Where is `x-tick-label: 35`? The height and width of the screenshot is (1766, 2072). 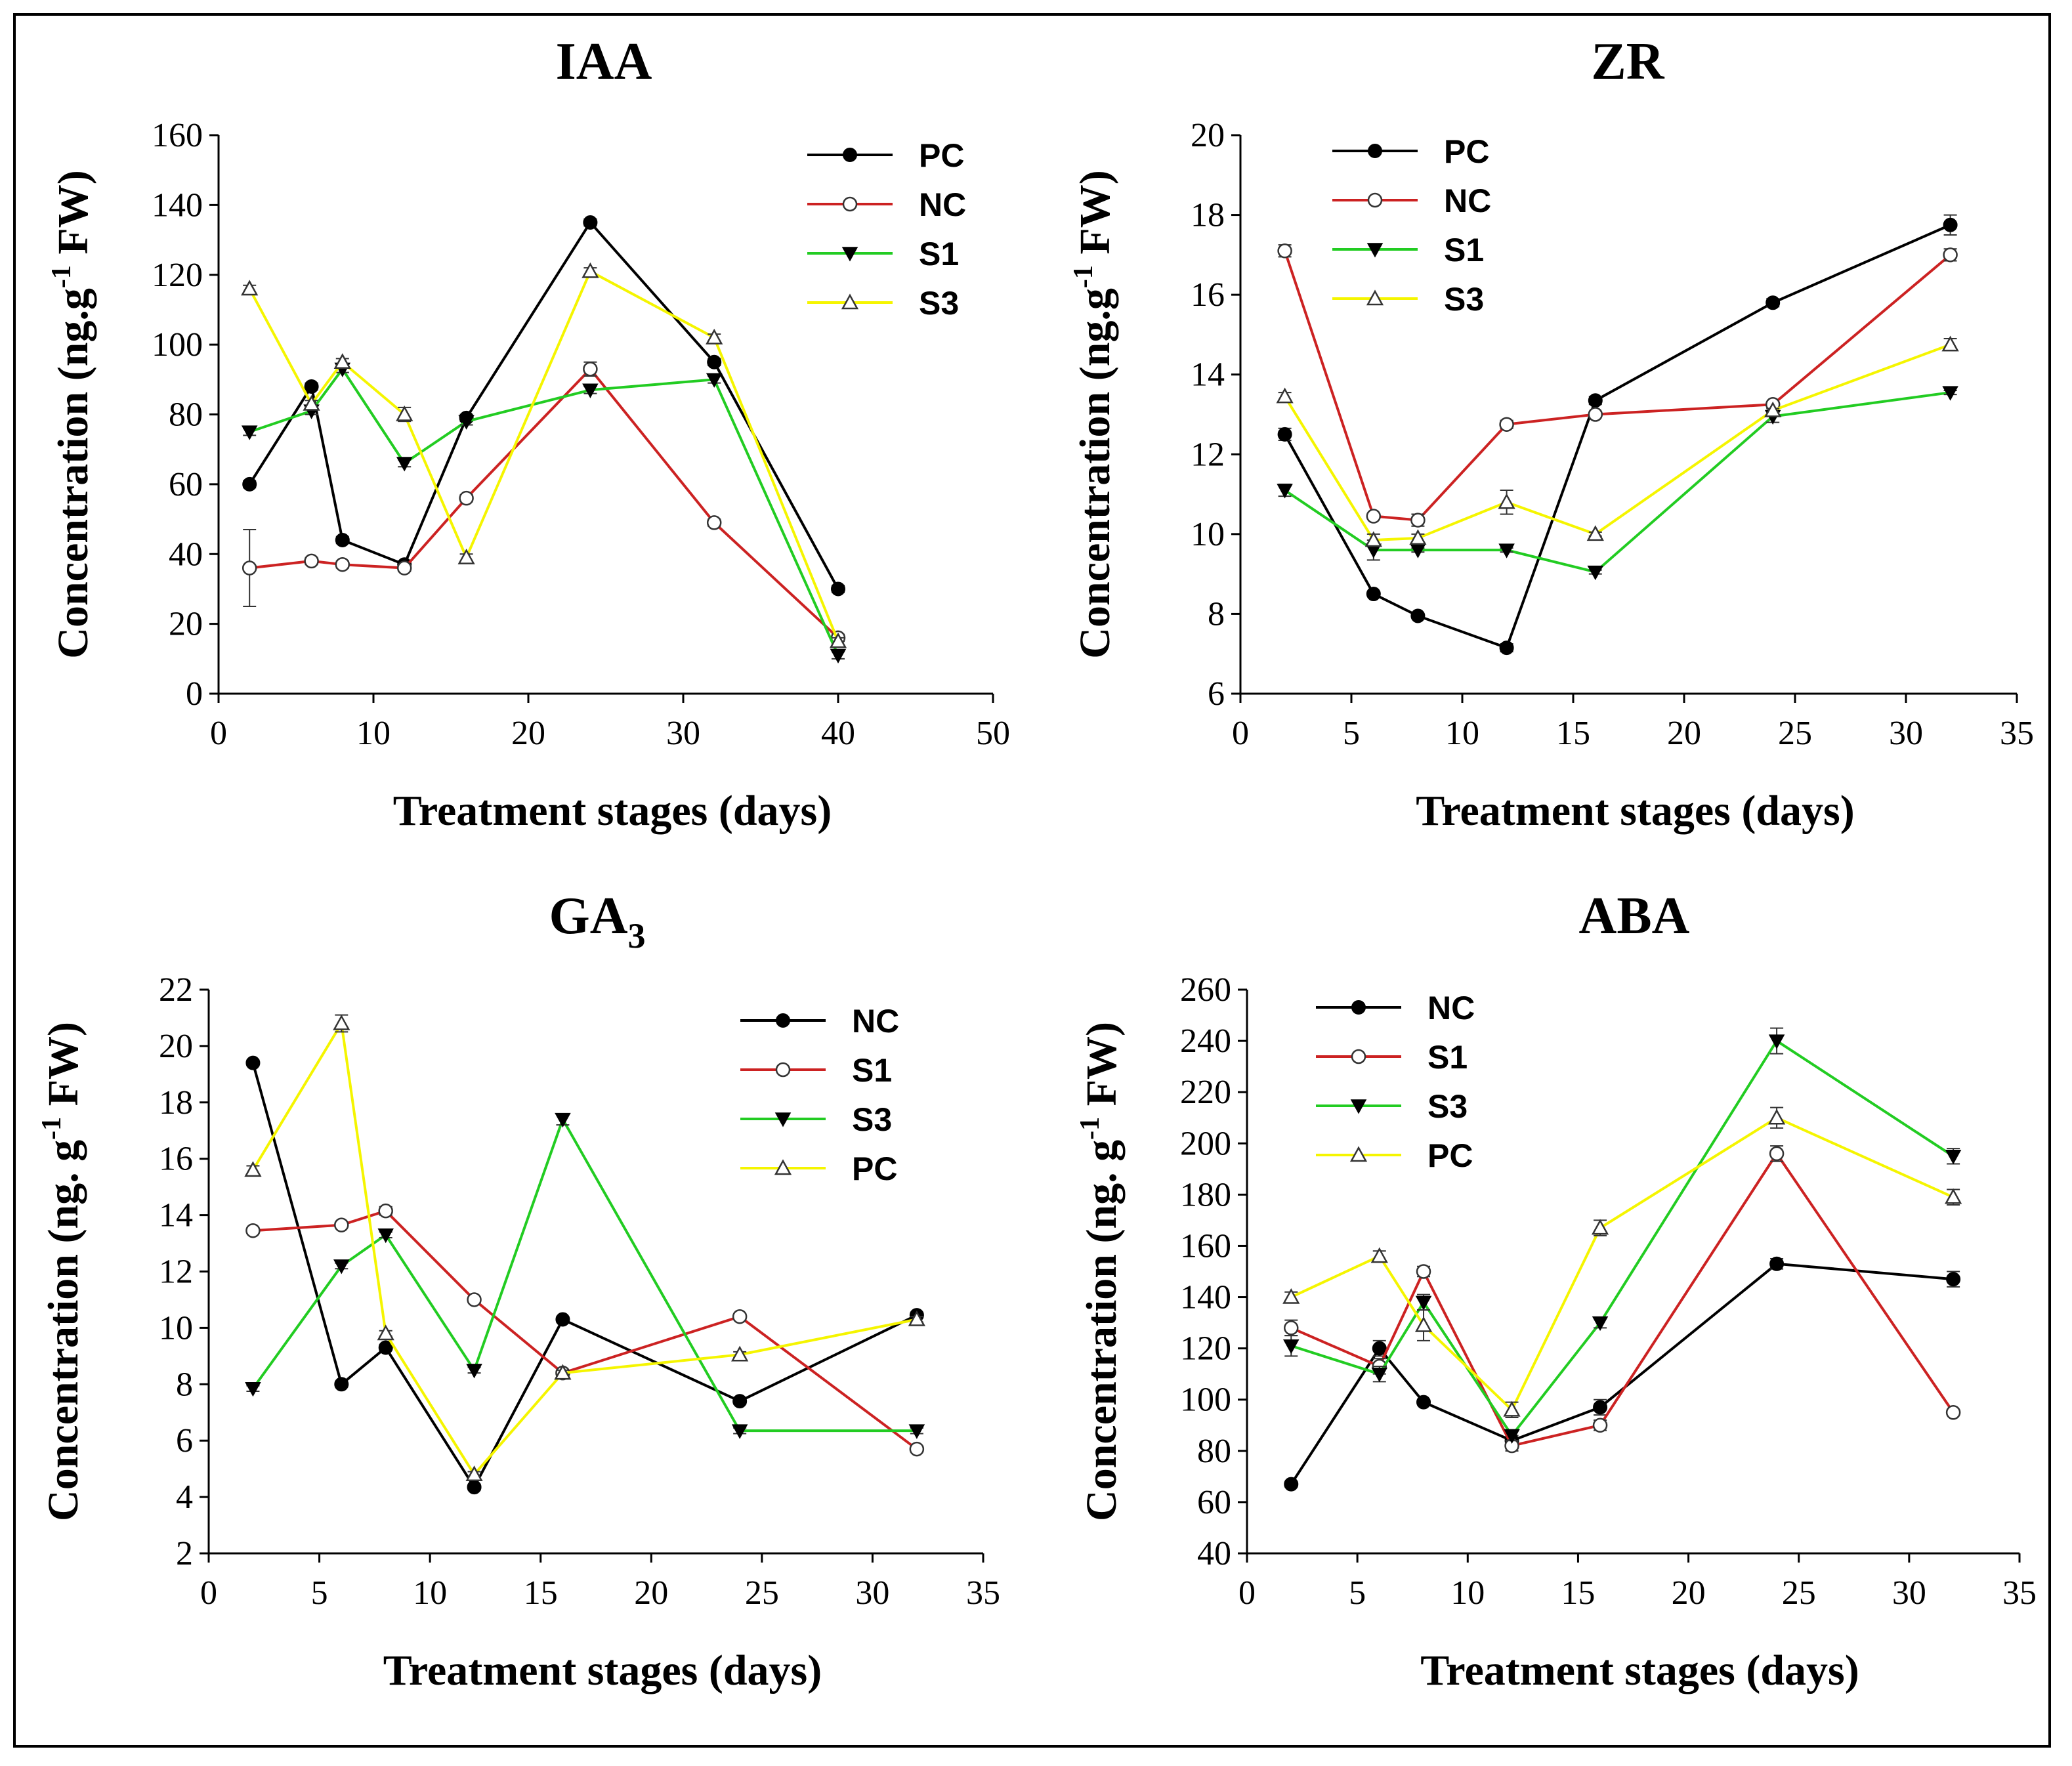 x-tick-label: 35 is located at coordinates (2019, 1593).